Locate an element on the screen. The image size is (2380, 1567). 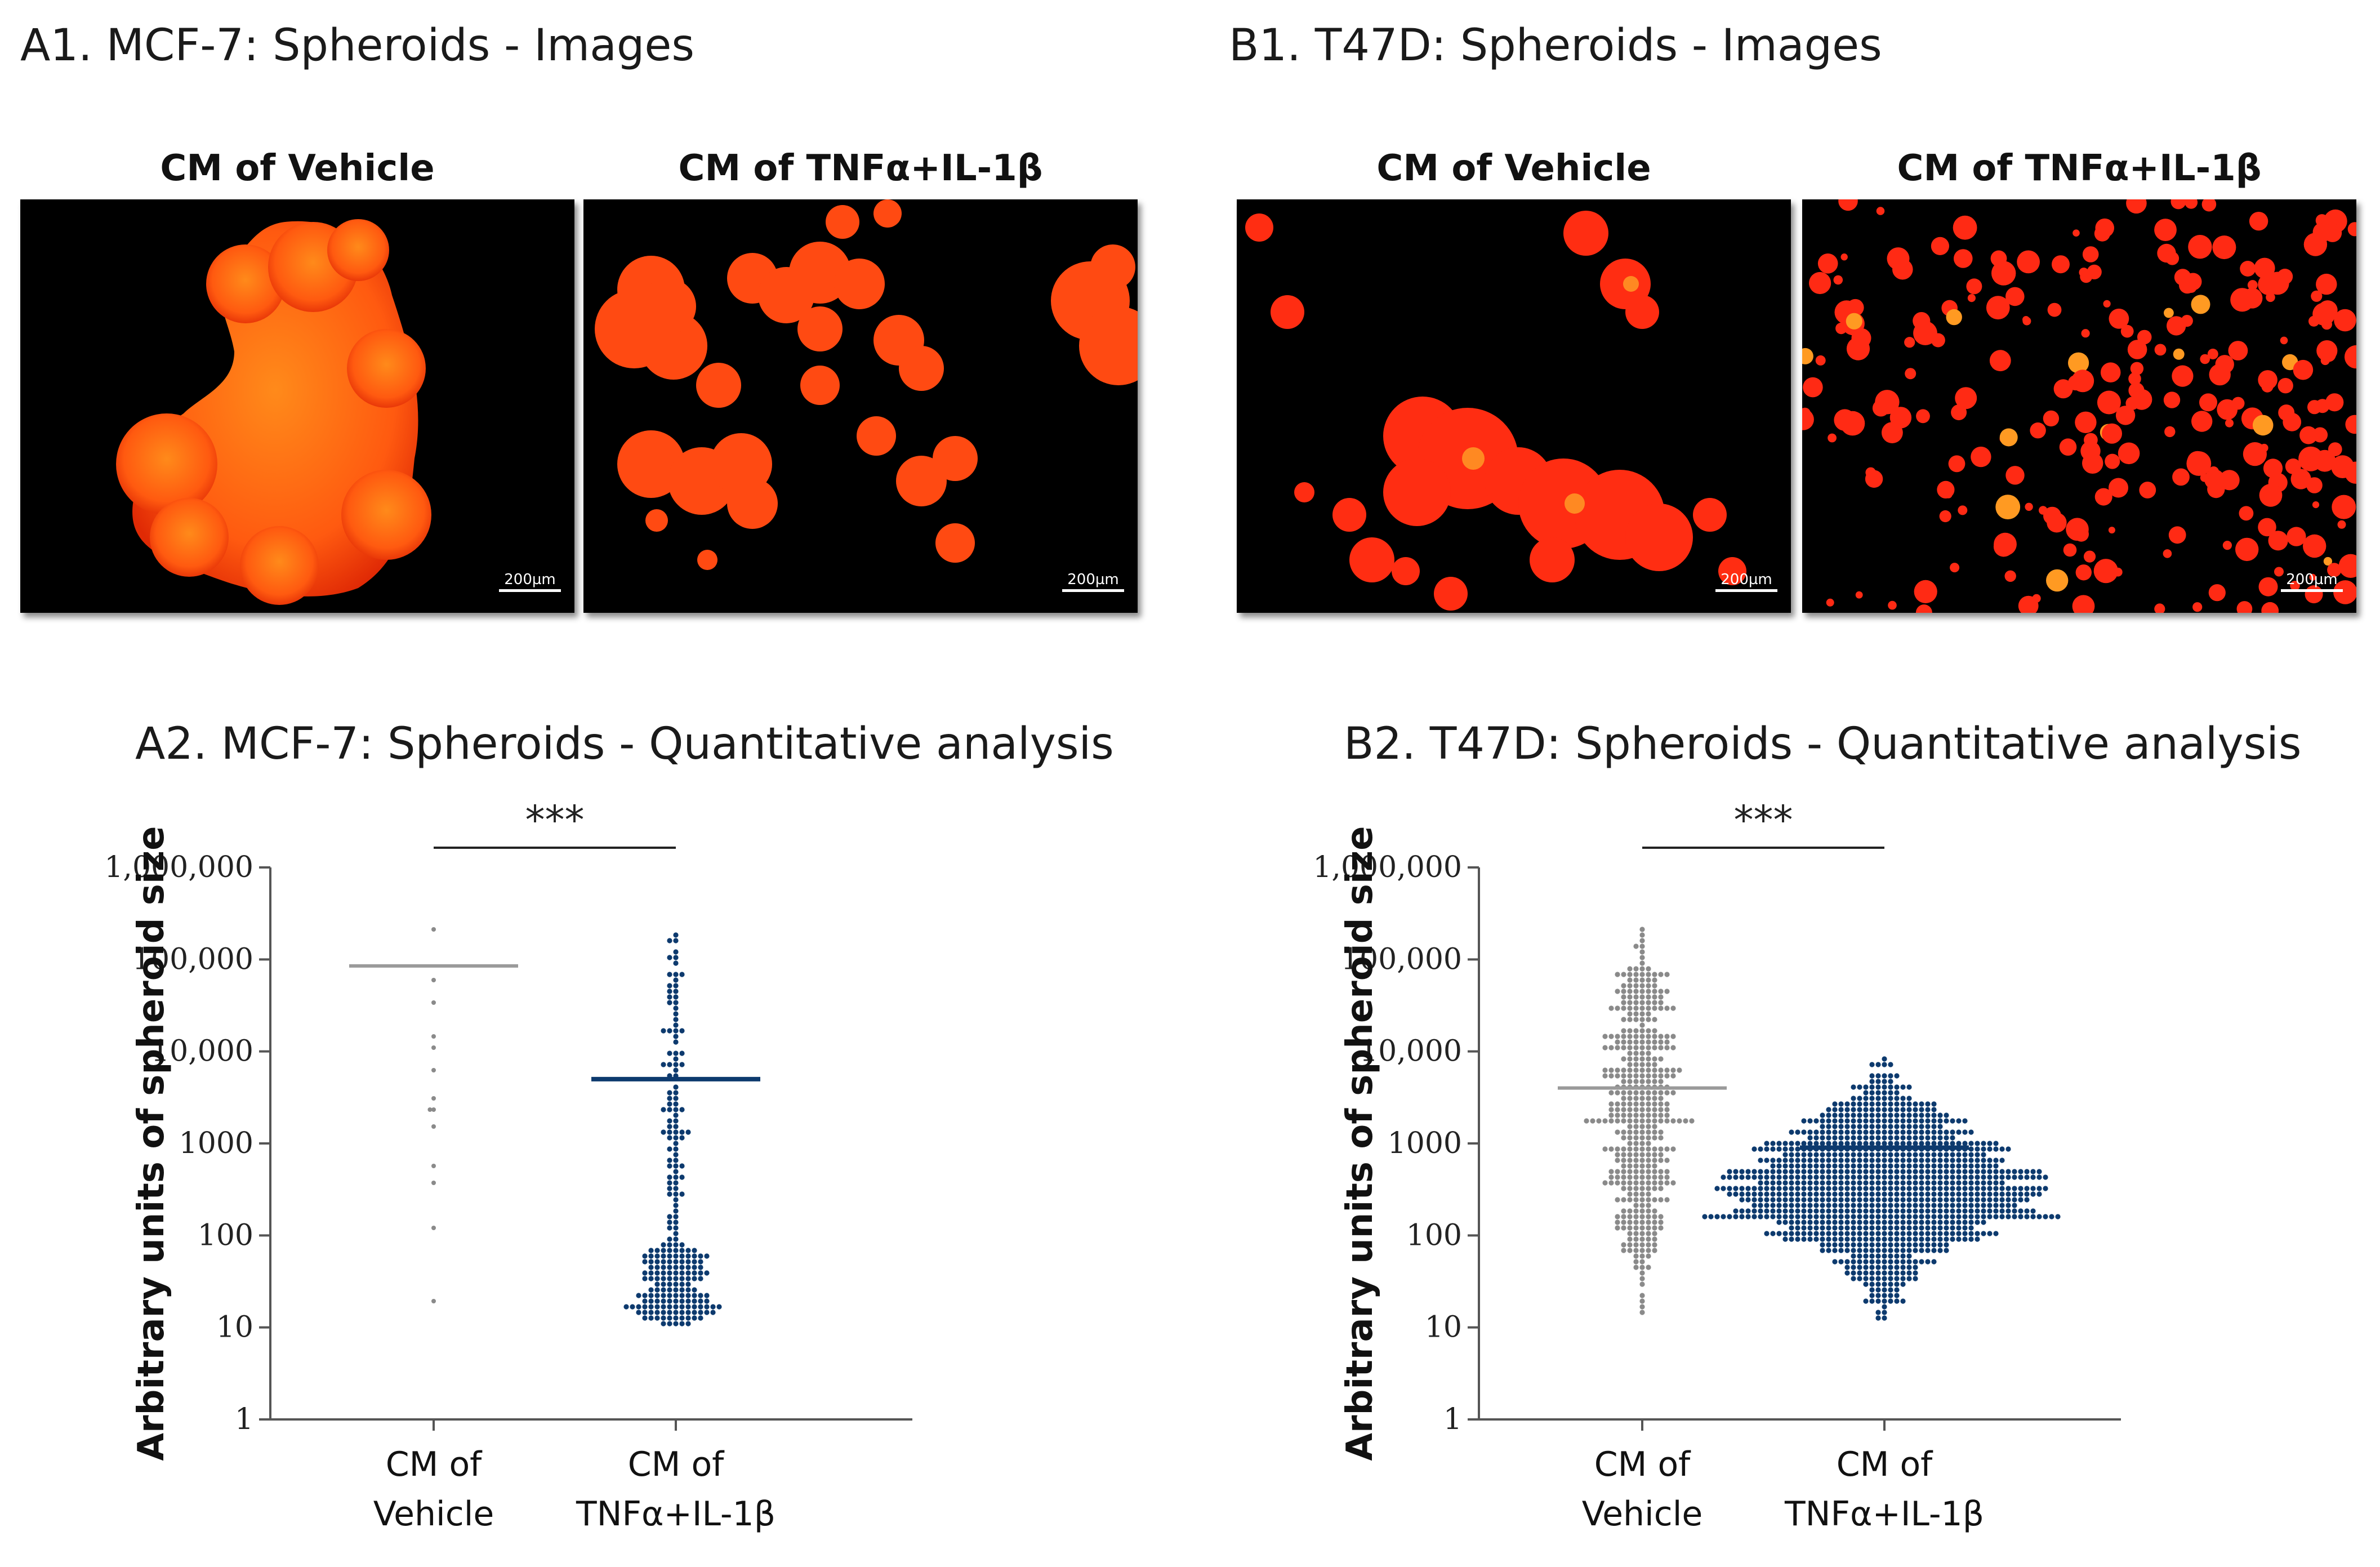
scale-bar-b1-vehicle: 200µm is located at coordinates (1746, 581).